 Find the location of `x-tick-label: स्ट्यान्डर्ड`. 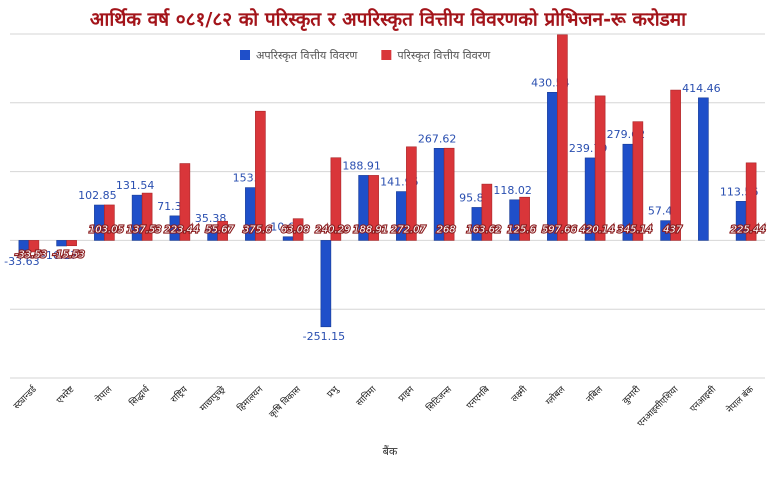

x-tick-label: स्ट्यान्डर्ड is located at coordinates (25, 397).